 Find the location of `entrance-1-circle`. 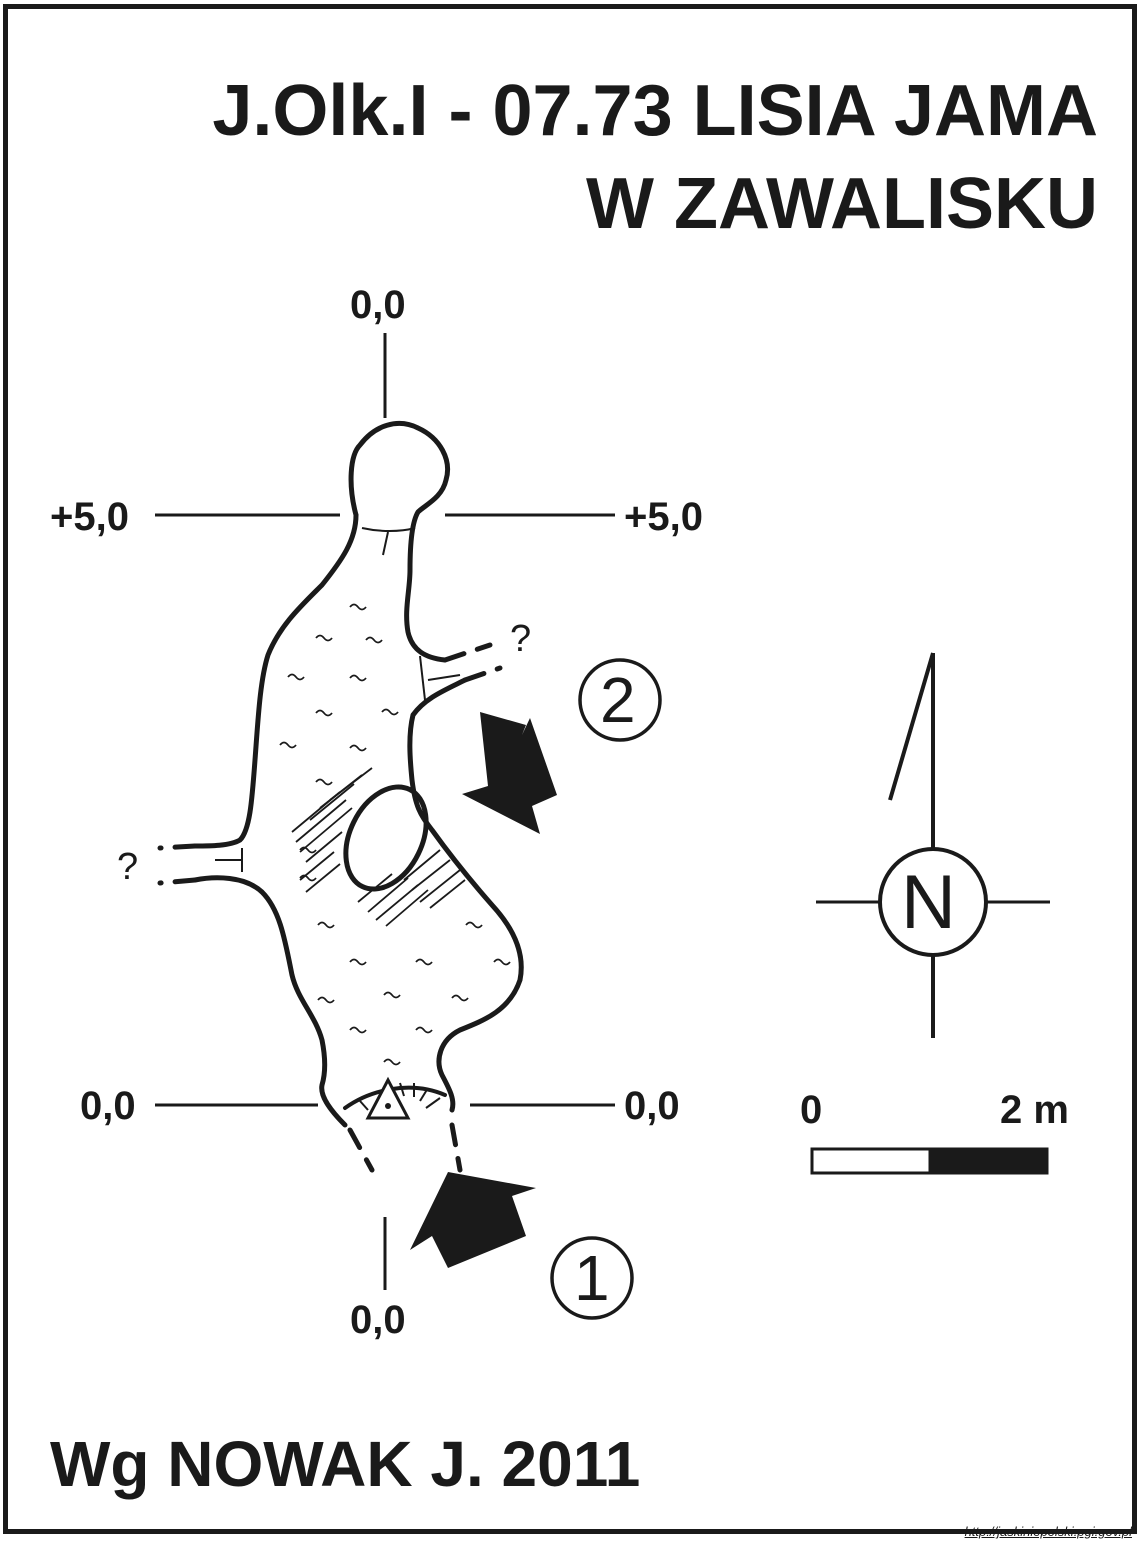

entrance-1-circle is located at coordinates (592, 1278).